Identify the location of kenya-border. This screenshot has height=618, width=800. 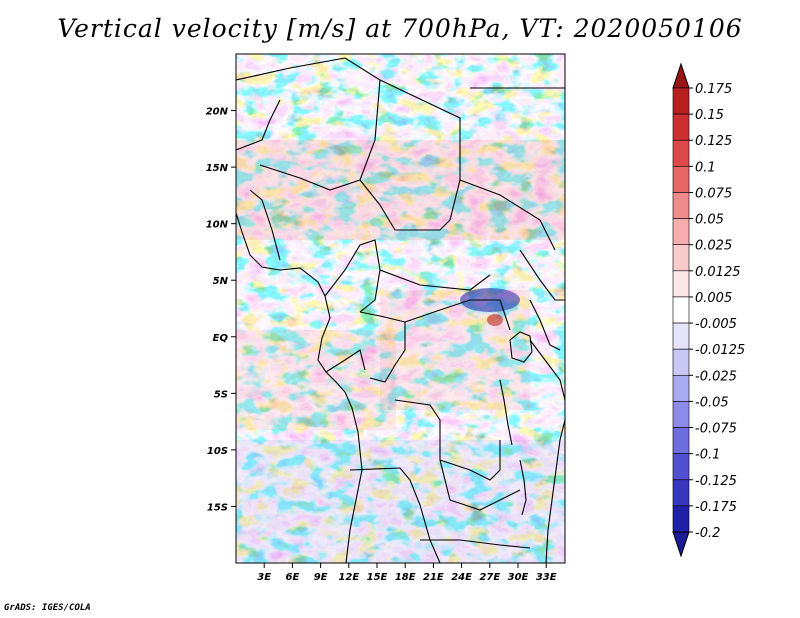
(545, 325).